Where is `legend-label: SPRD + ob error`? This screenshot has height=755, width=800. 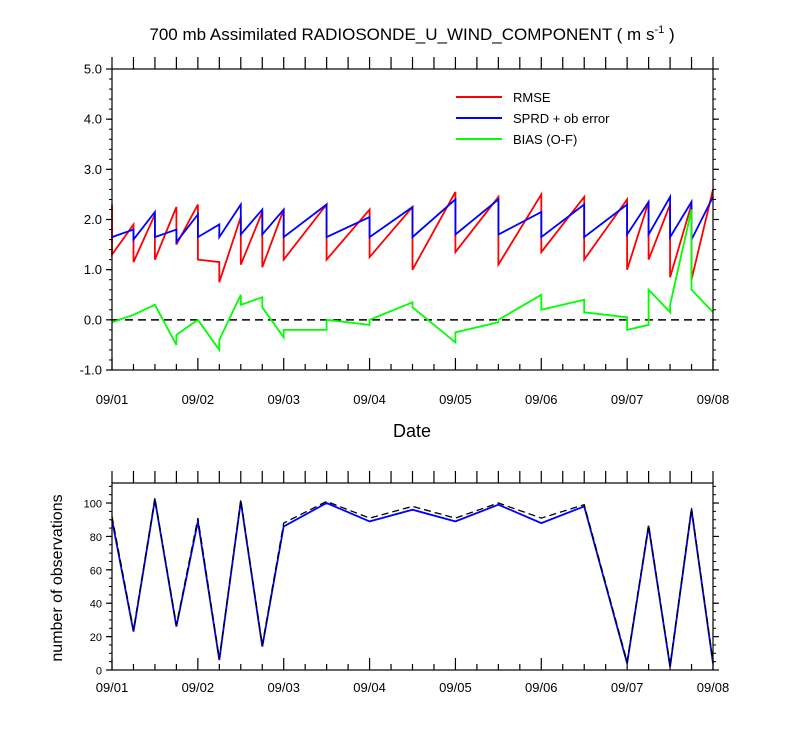 legend-label: SPRD + ob error is located at coordinates (561, 118).